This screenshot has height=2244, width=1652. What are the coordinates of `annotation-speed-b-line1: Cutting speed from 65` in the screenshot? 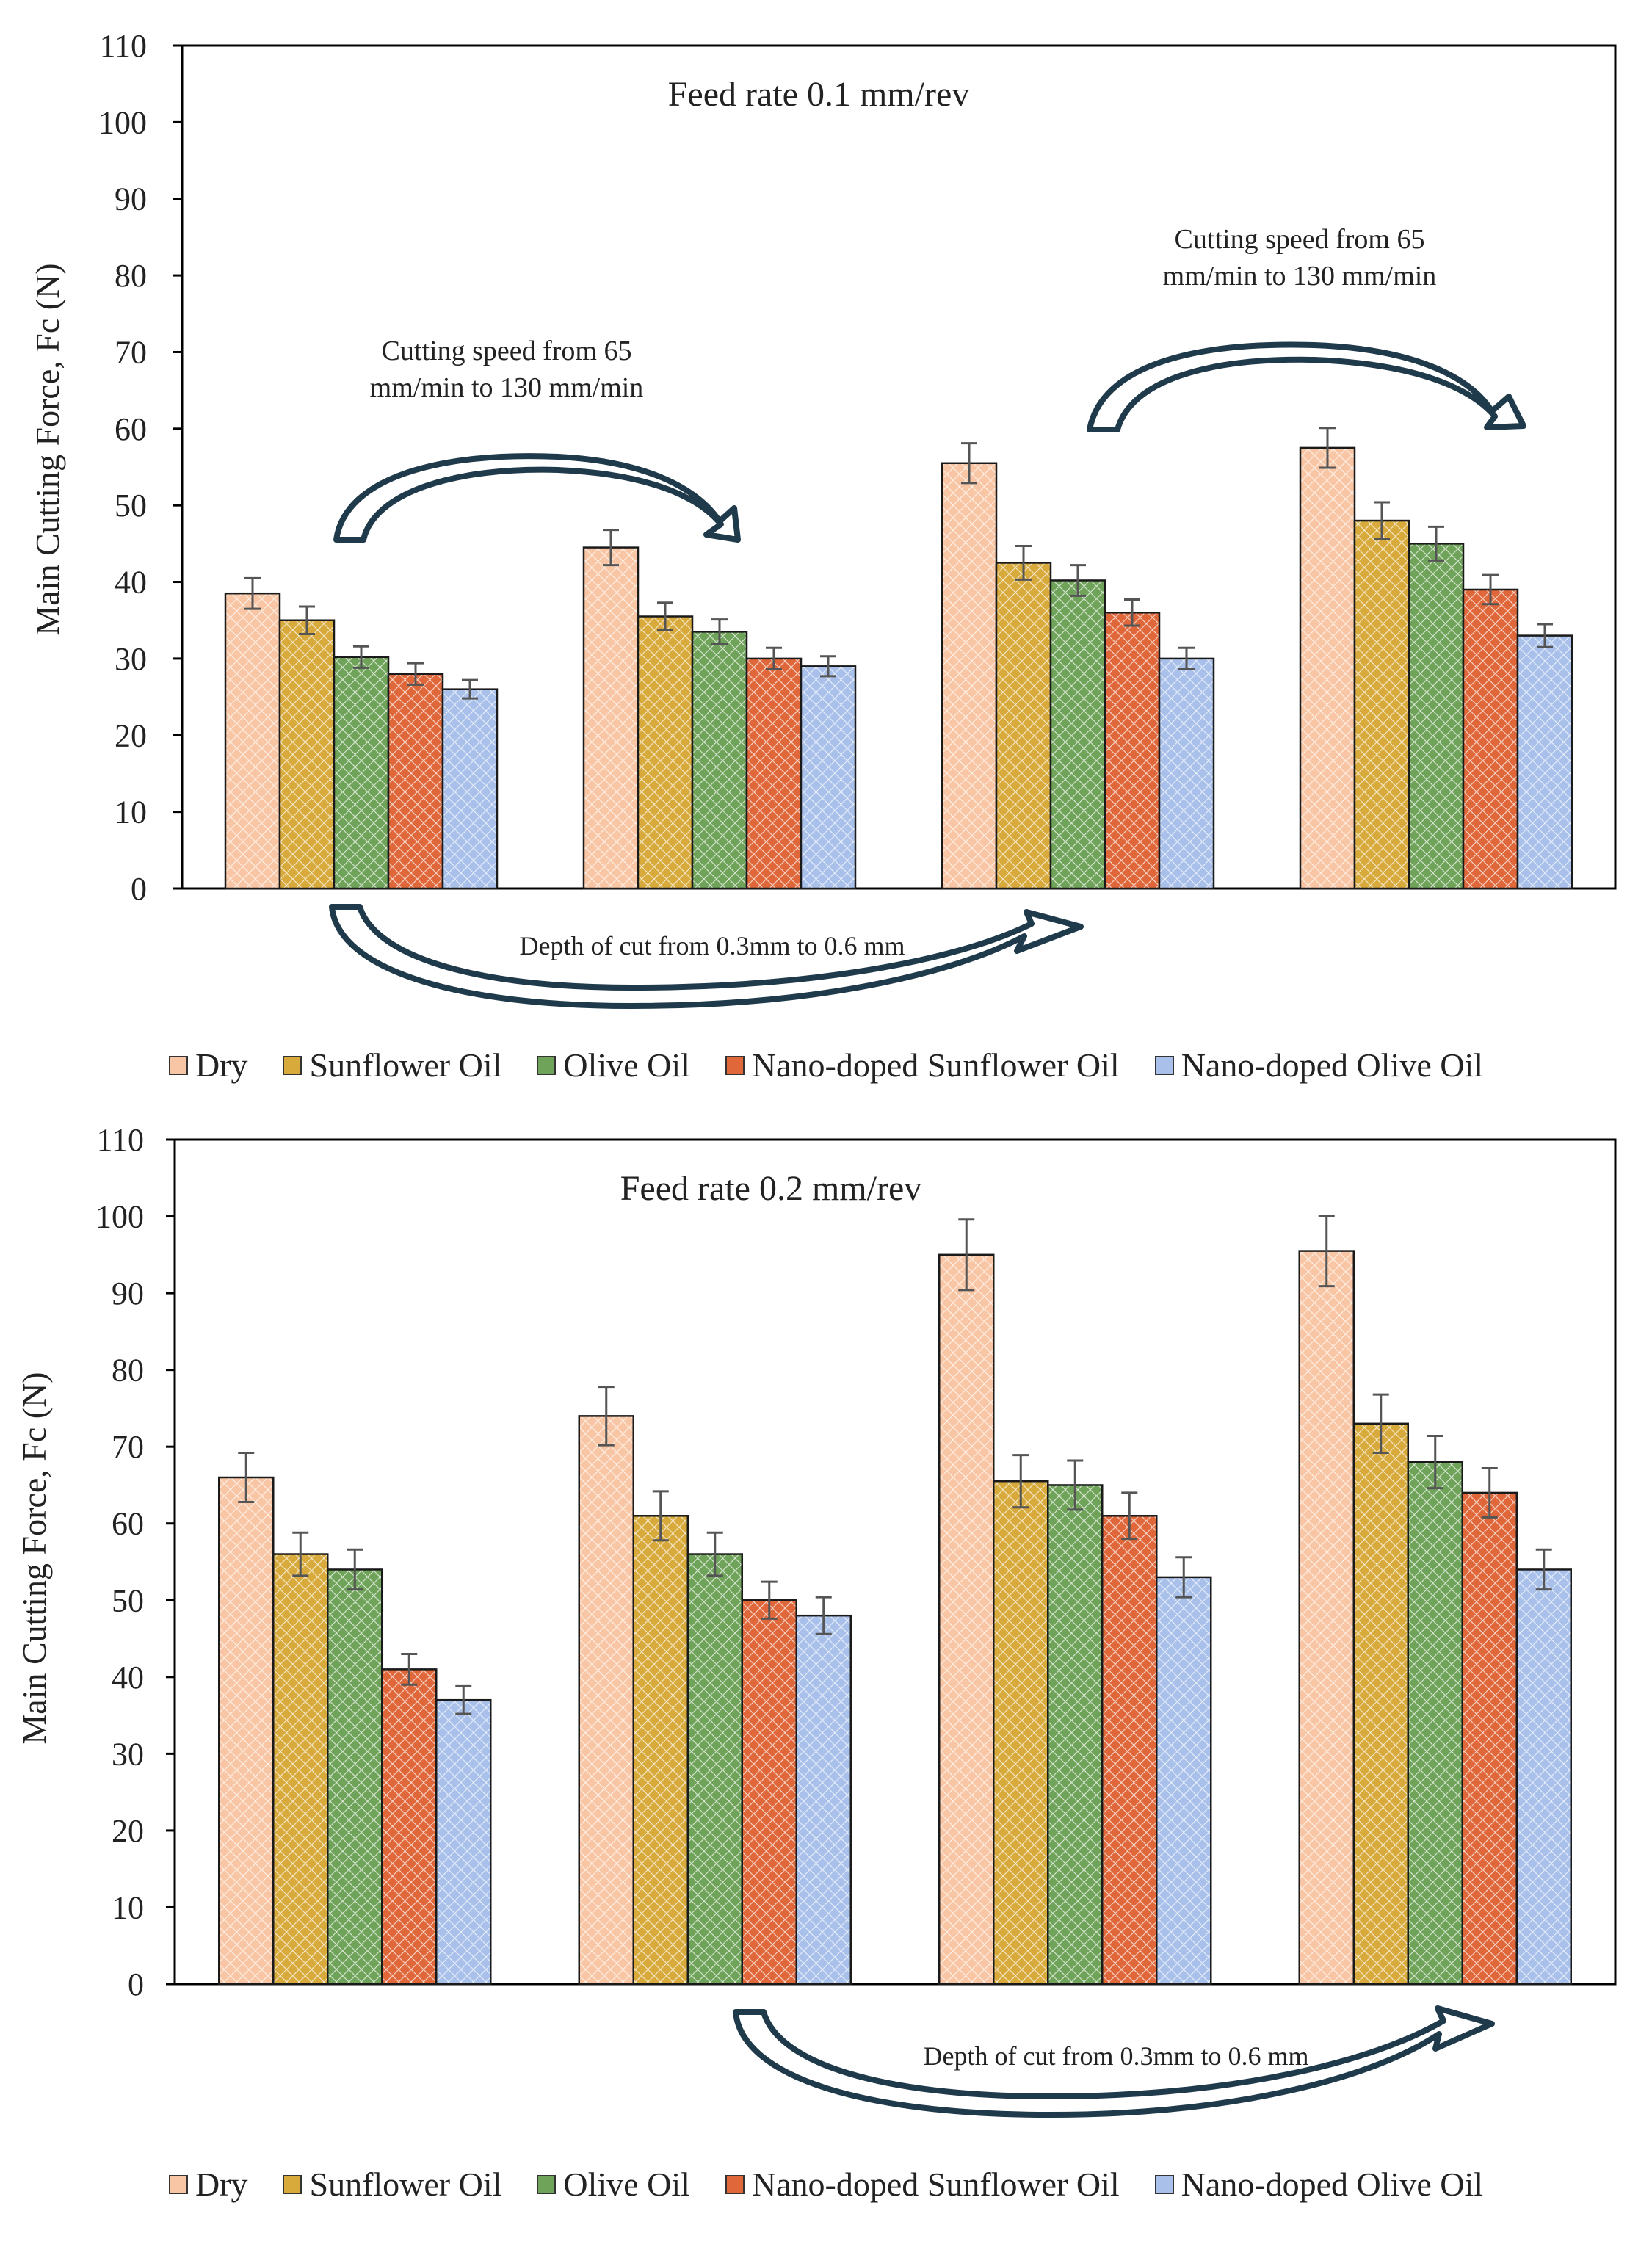 It's located at (1300, 239).